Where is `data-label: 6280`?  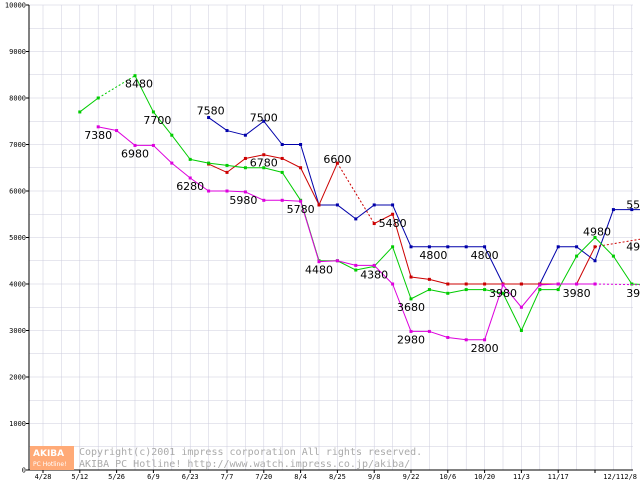
data-label: 6280 is located at coordinates (190, 186).